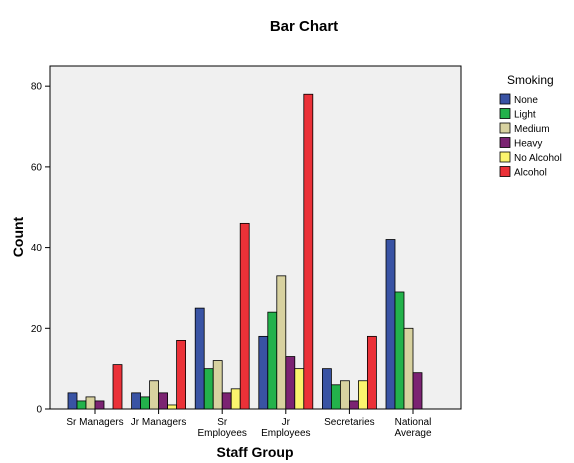  Describe the element at coordinates (532, 129) in the screenshot. I see `legend-label: Medium` at that location.